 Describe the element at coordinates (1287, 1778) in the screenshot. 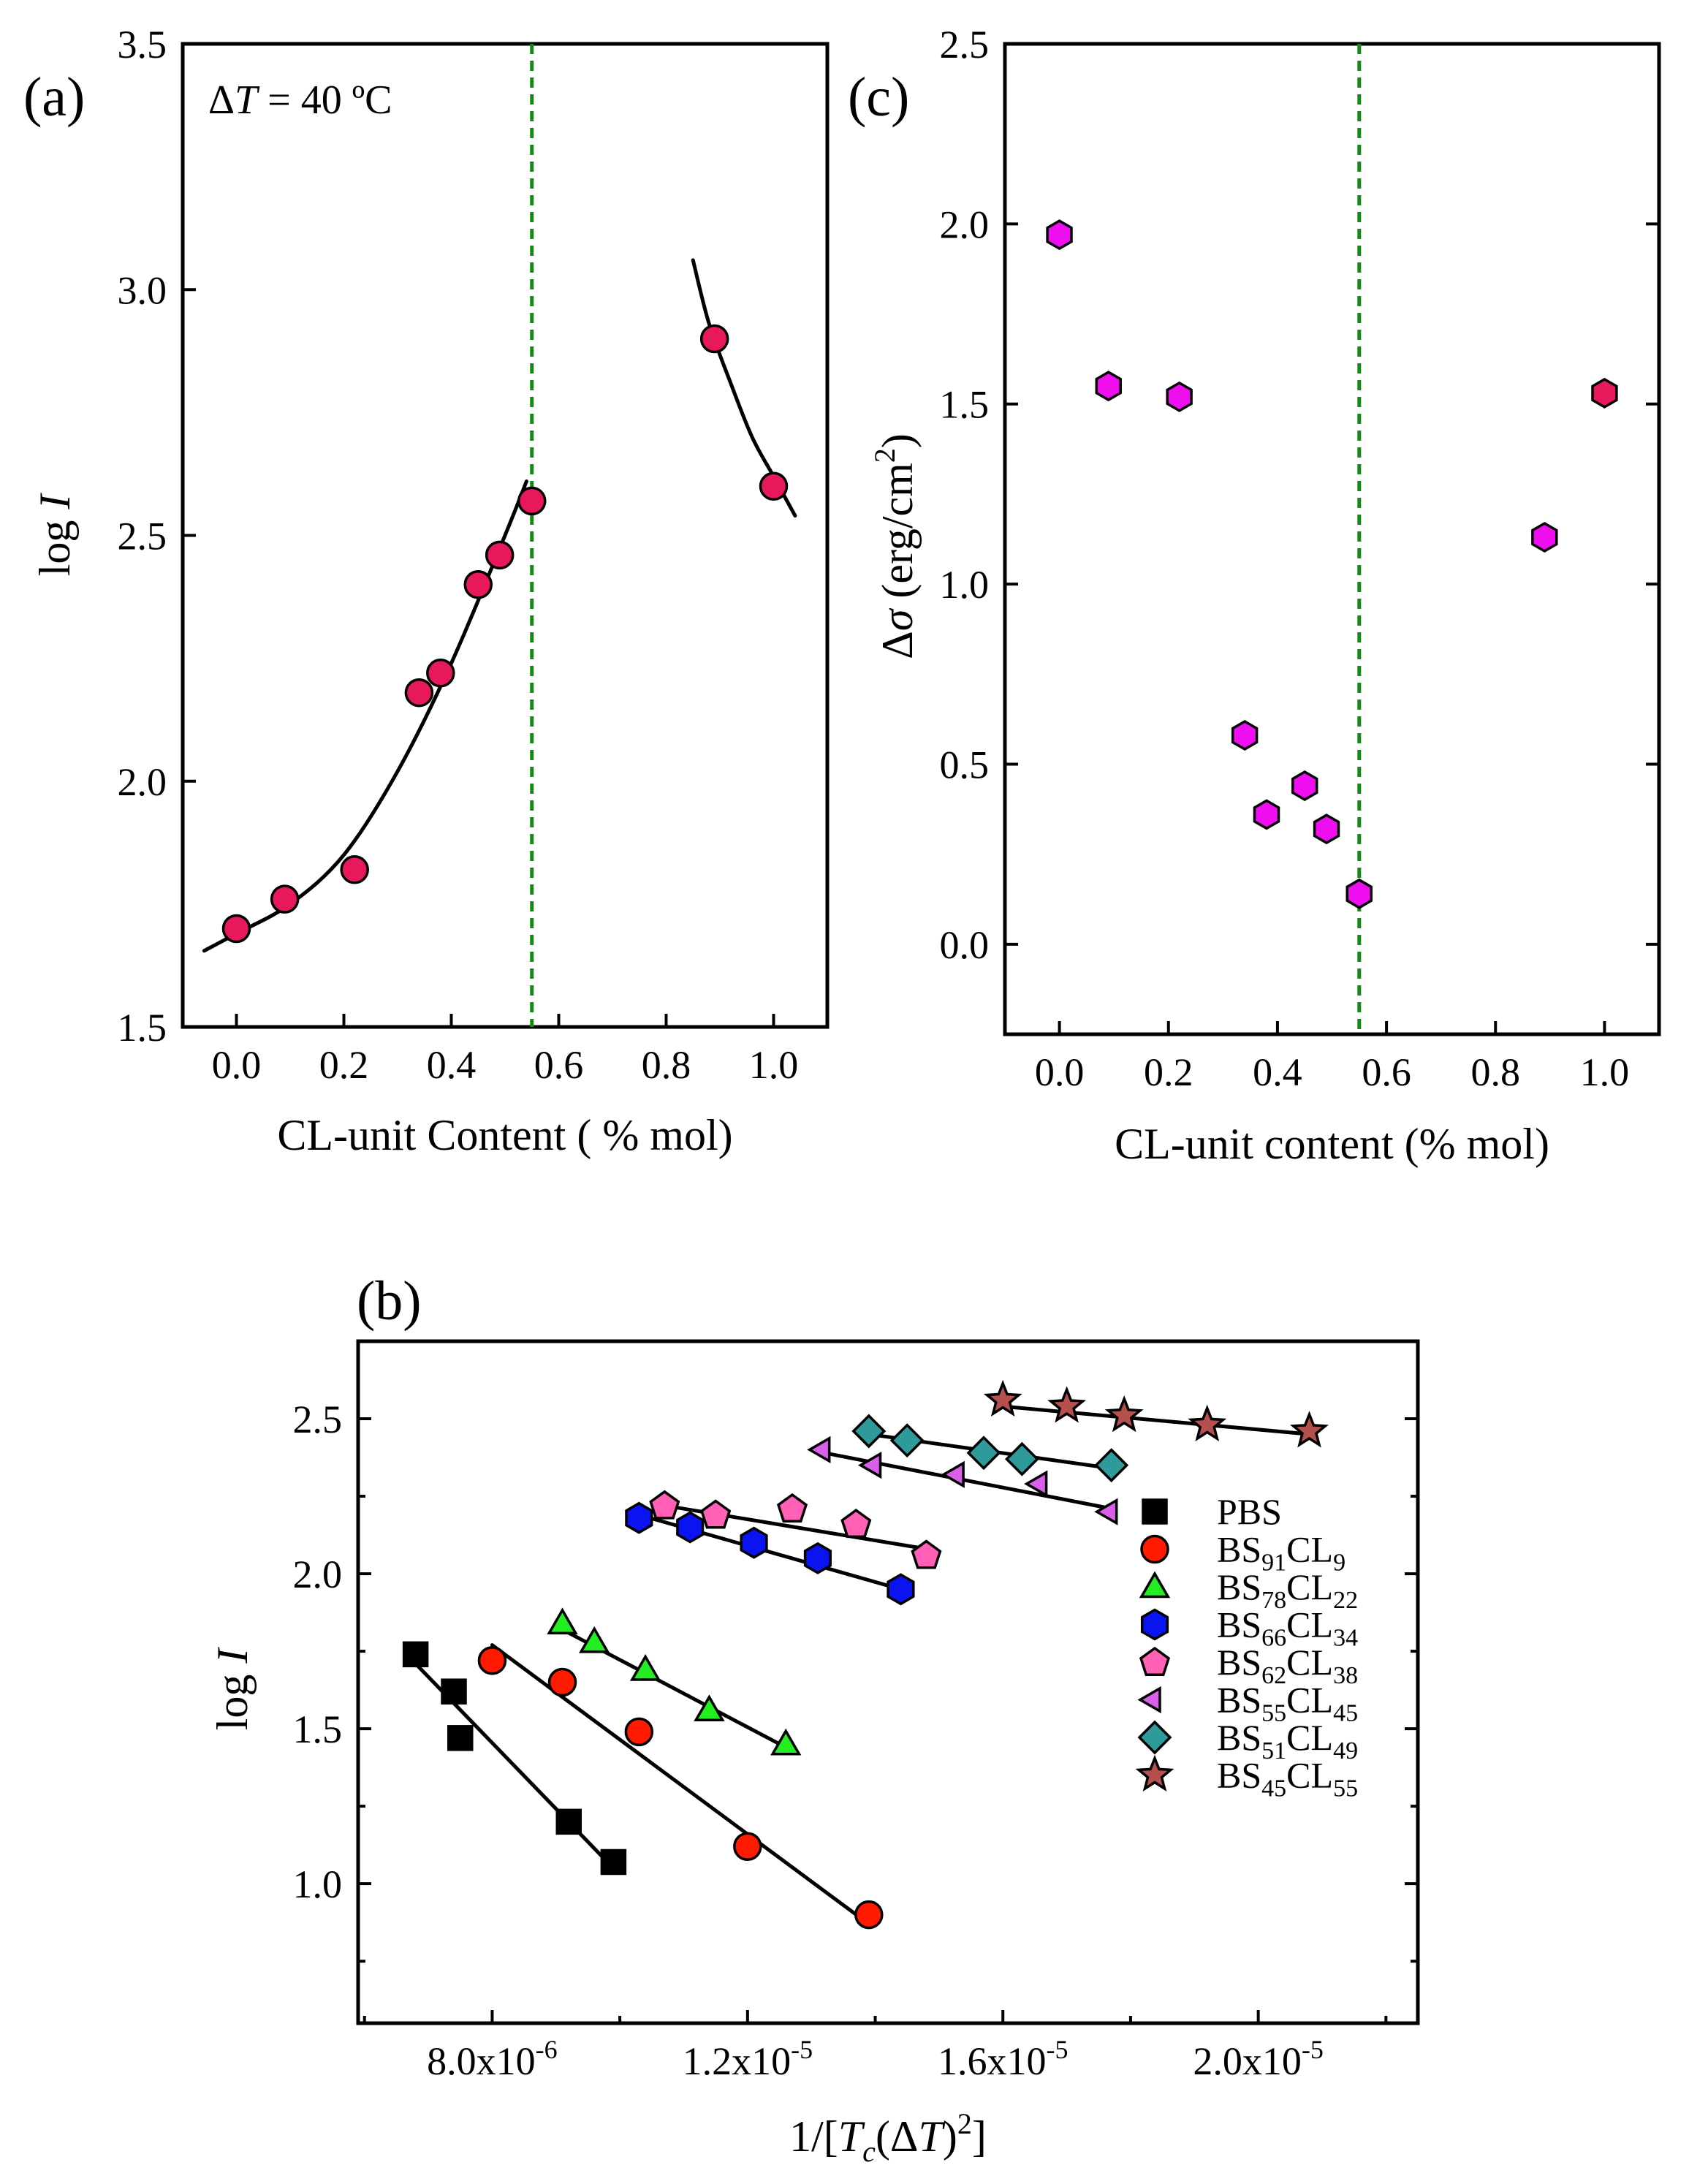

I see `legend-label: BS45CL55` at that location.